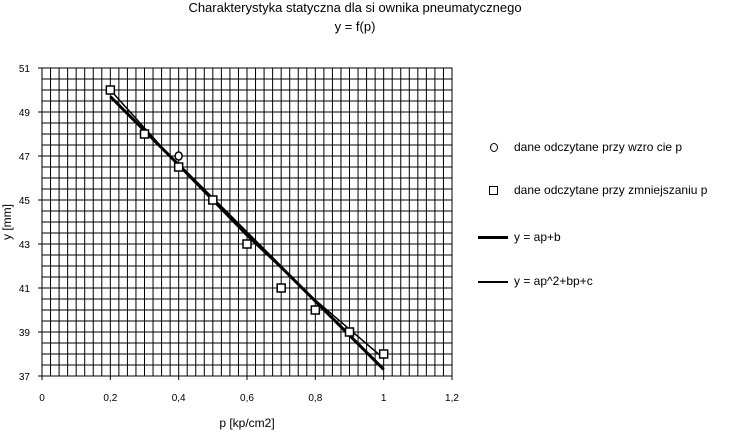 The height and width of the screenshot is (433, 743). Describe the element at coordinates (25, 333) in the screenshot. I see `y-tick-label: 39` at that location.